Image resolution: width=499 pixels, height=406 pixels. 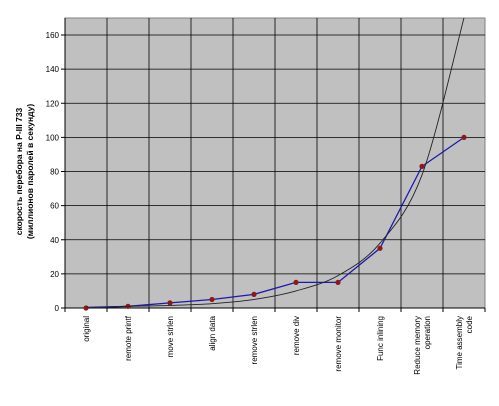 I want to click on y-tick-label: 40, so click(x=54, y=240).